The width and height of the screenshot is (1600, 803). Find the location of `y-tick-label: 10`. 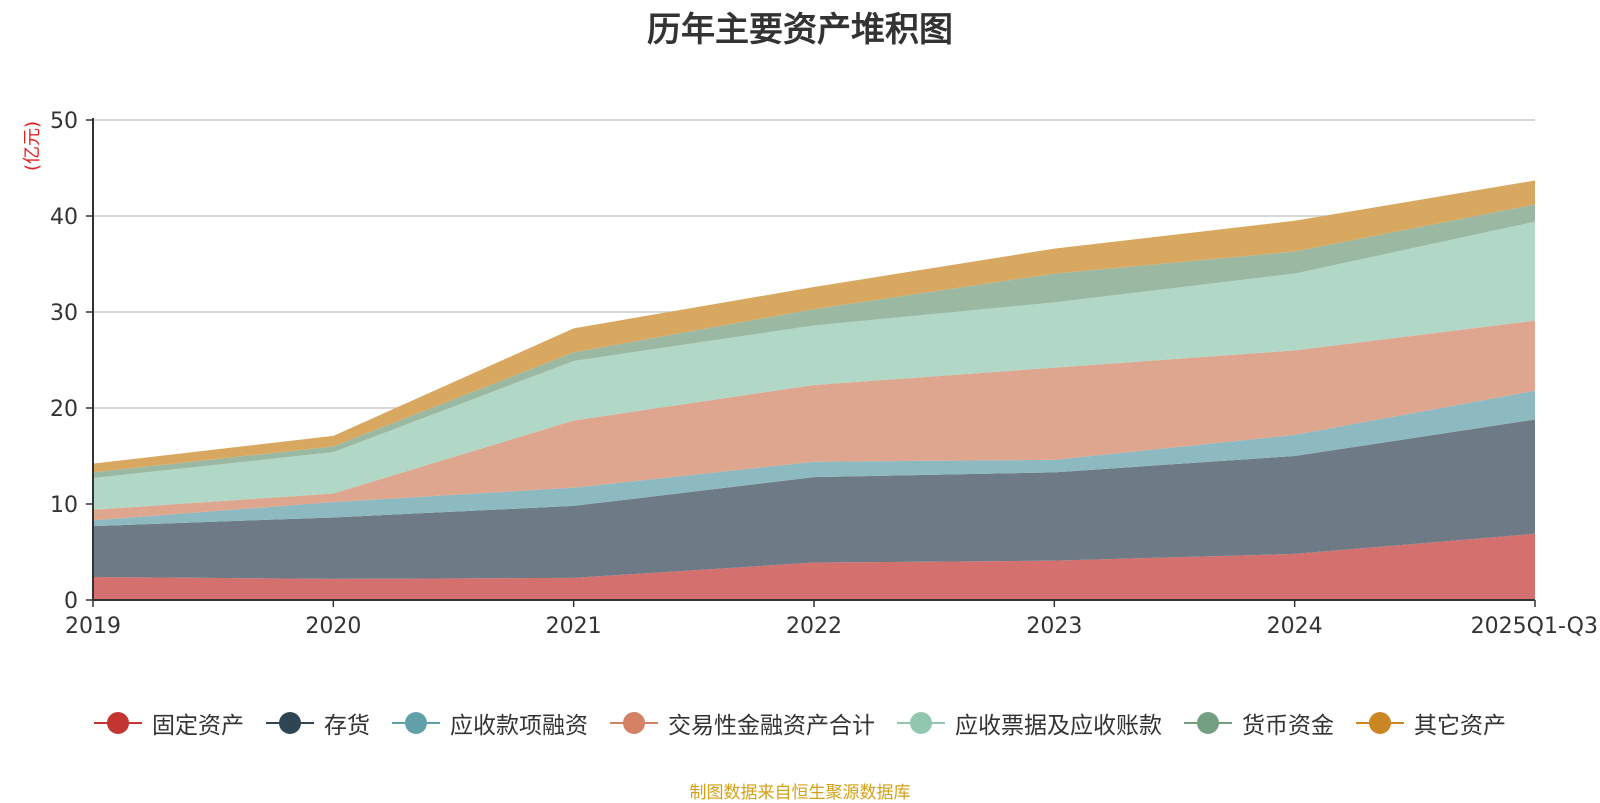

y-tick-label: 10 is located at coordinates (64, 505).